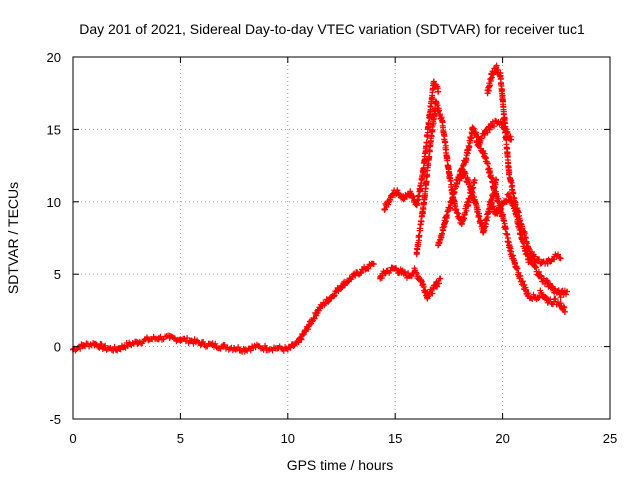  Describe the element at coordinates (445, 178) in the screenshot. I see `series-arc-c` at that location.